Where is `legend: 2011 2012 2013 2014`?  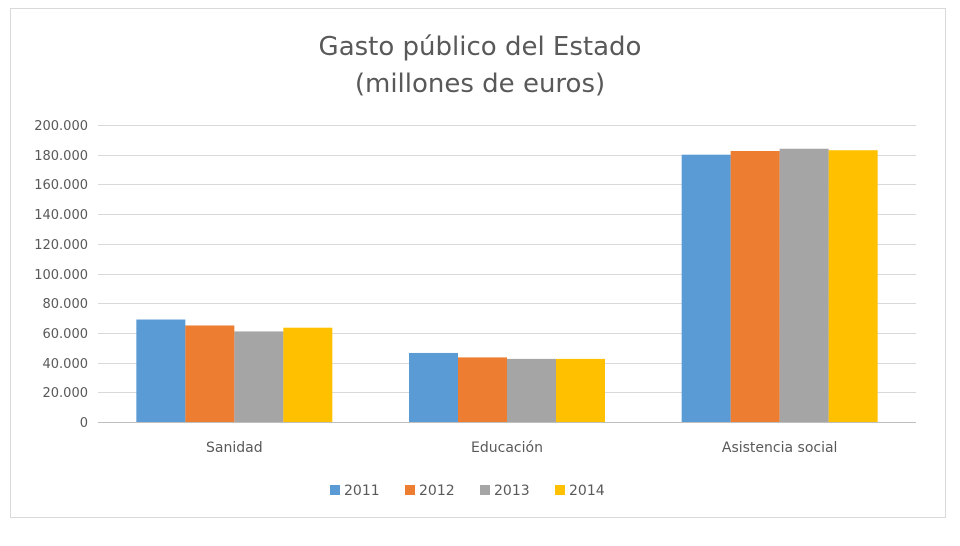 legend: 2011 2012 2013 2014 is located at coordinates (467, 491).